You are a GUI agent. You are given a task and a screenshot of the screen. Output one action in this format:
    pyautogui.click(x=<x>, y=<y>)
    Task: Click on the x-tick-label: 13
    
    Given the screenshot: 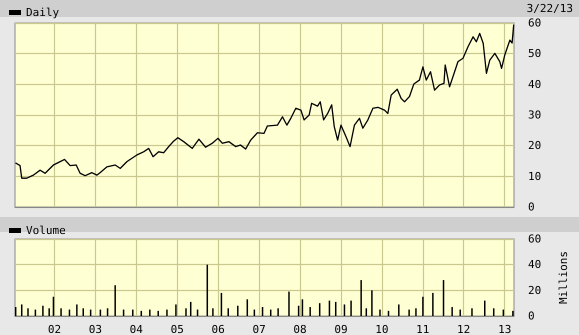 What is the action you would take?
    pyautogui.click(x=505, y=329)
    